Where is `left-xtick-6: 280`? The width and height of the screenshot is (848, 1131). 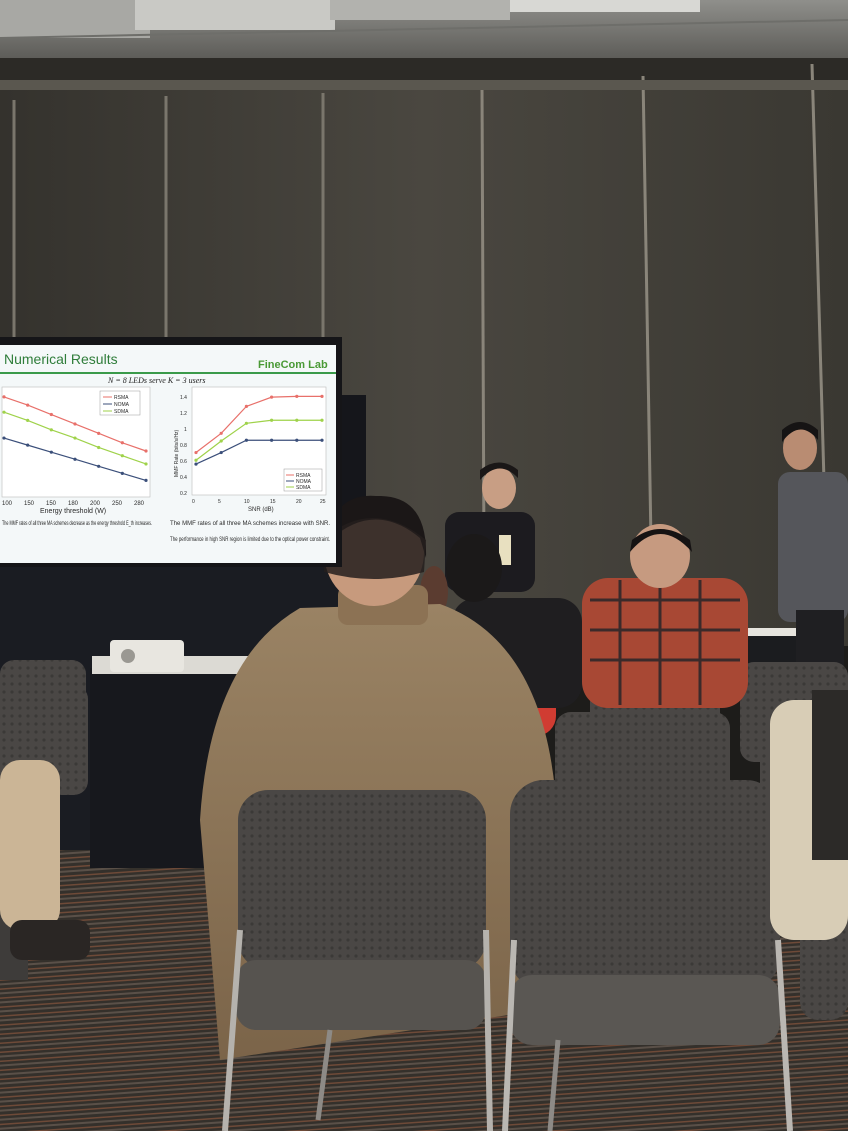
left-xtick-6: 280 is located at coordinates (139, 504).